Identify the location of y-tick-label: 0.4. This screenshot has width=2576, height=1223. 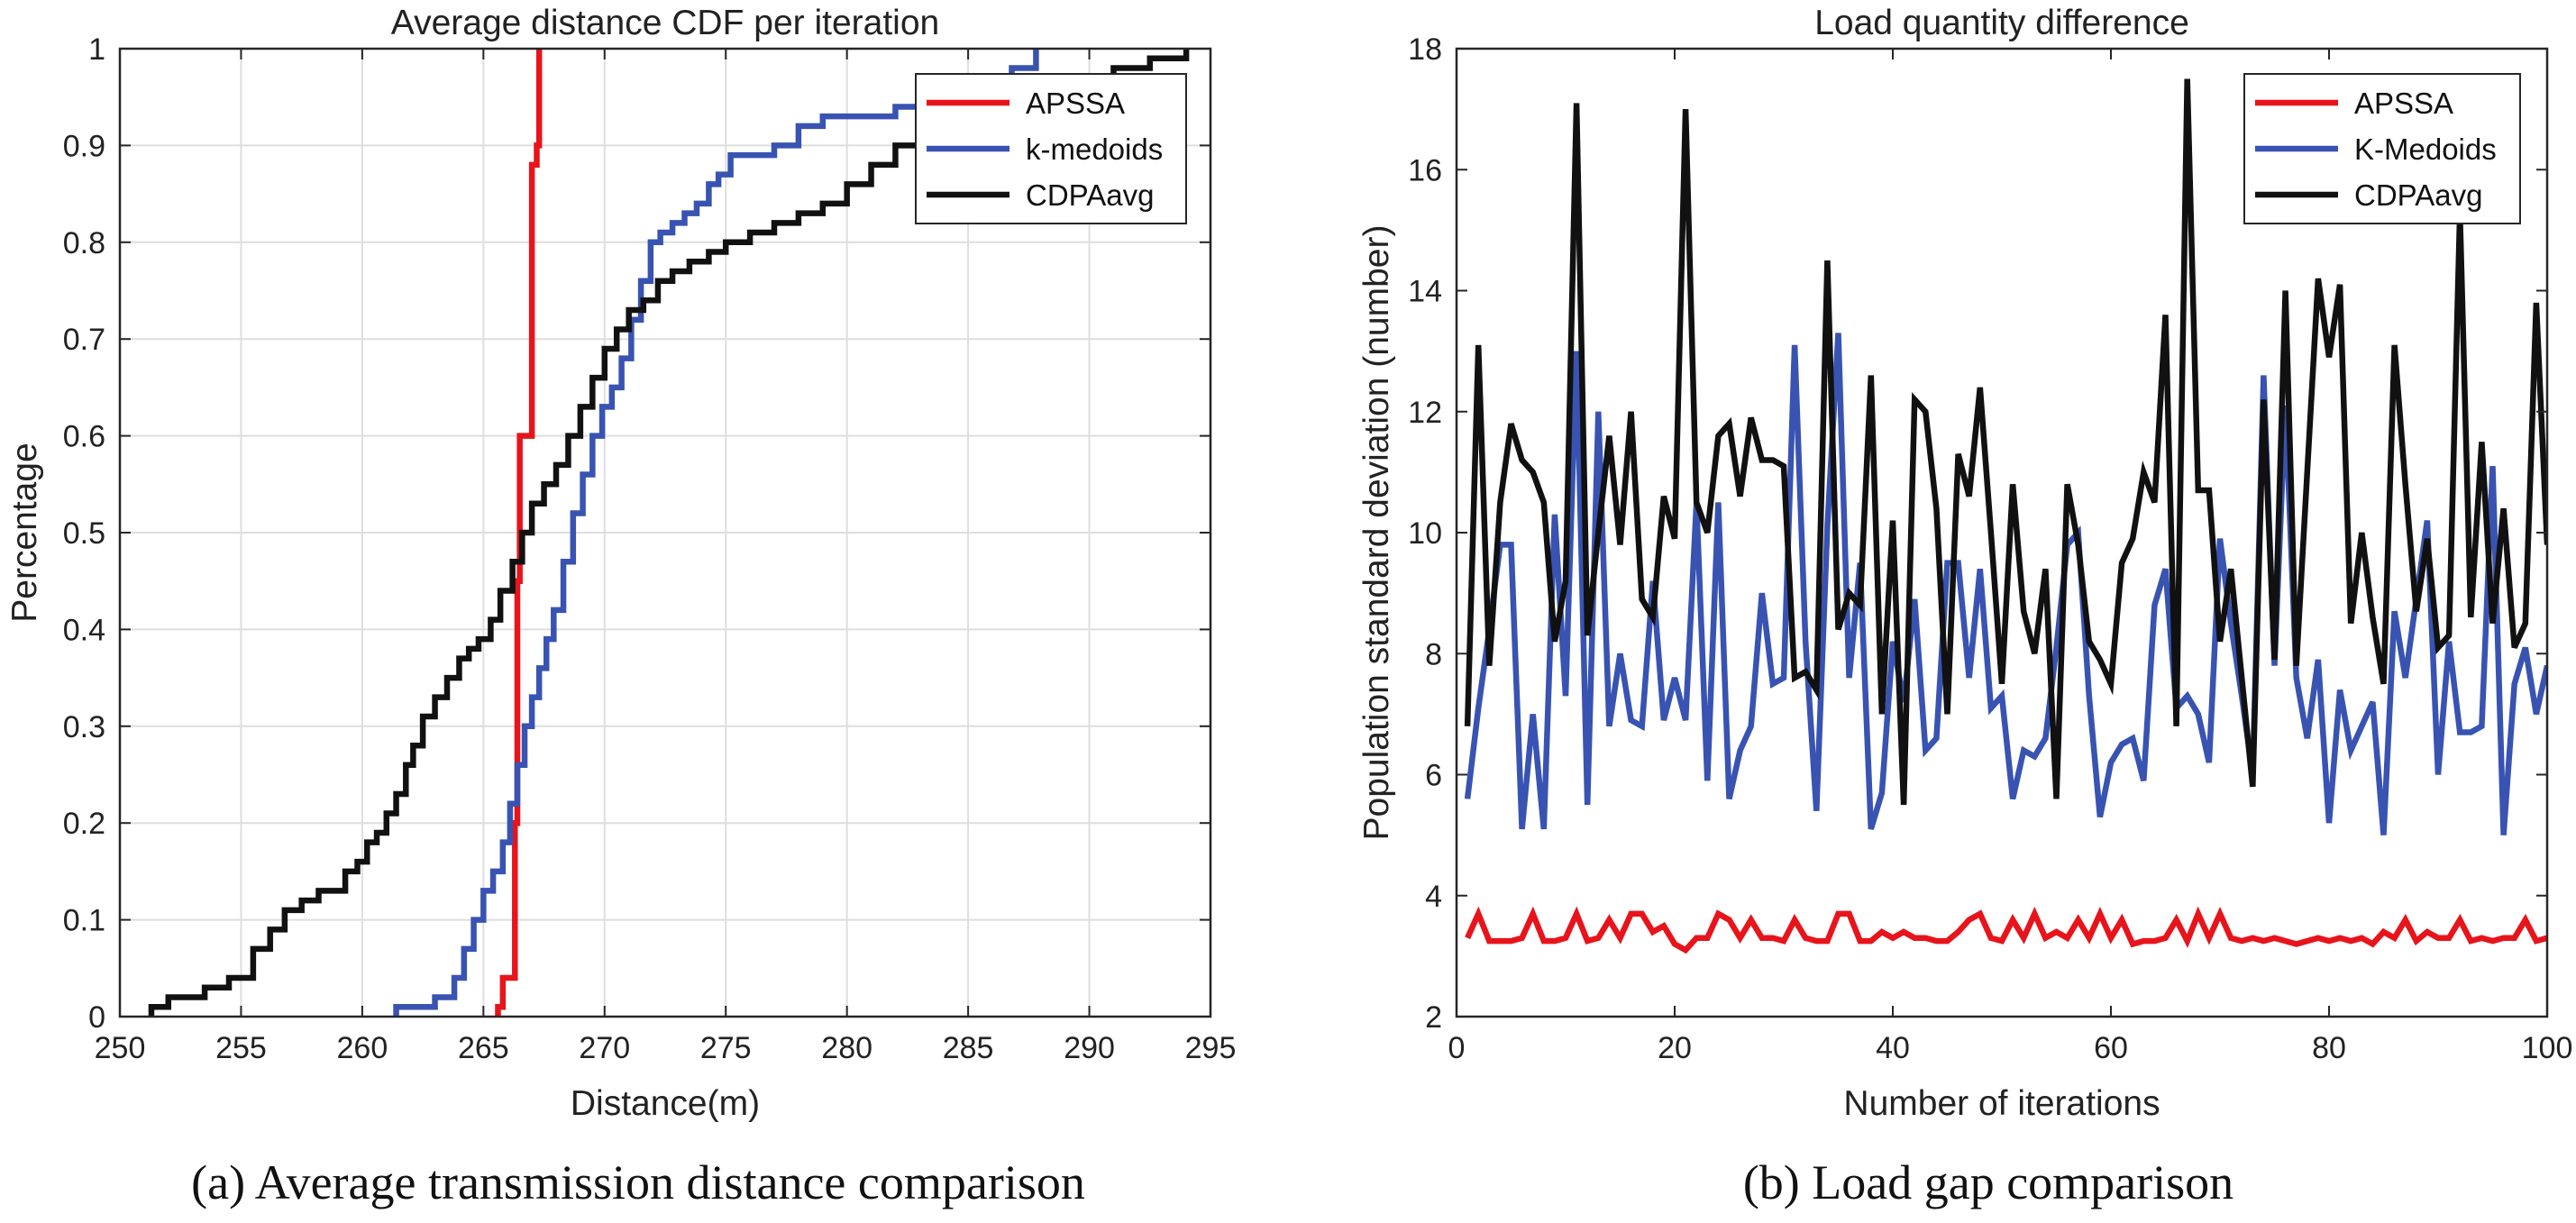
(84, 630).